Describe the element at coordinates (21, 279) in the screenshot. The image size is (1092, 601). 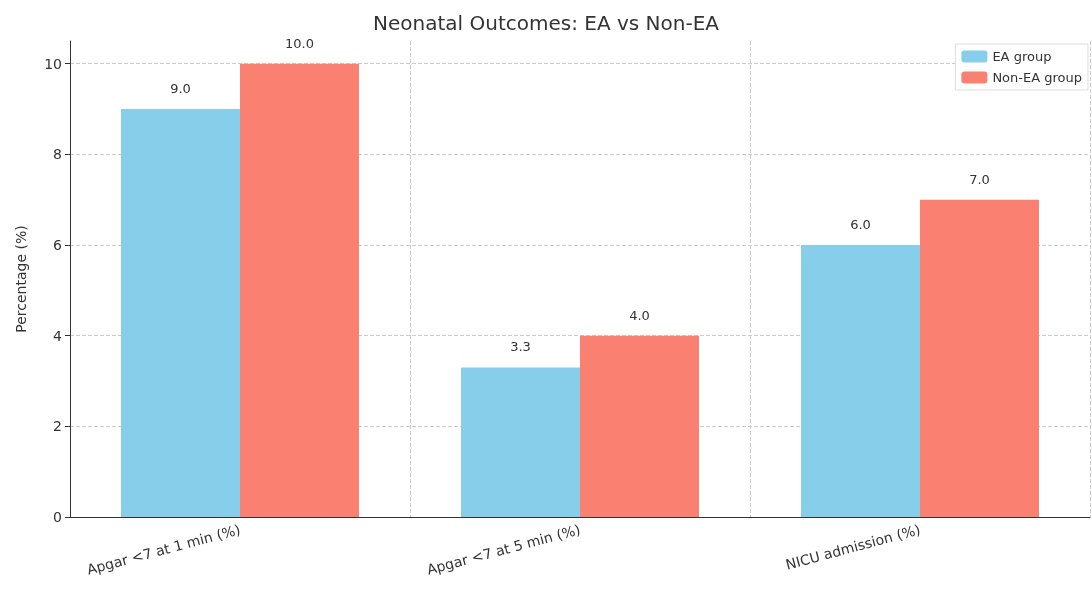
I see `y-axis-title: Percentage (%)` at that location.